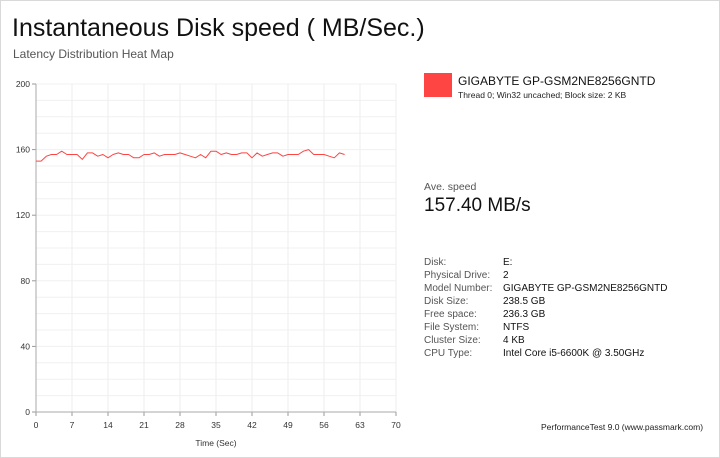 The height and width of the screenshot is (458, 720). What do you see at coordinates (524, 314) in the screenshot?
I see `info-value: 236.3 GB` at bounding box center [524, 314].